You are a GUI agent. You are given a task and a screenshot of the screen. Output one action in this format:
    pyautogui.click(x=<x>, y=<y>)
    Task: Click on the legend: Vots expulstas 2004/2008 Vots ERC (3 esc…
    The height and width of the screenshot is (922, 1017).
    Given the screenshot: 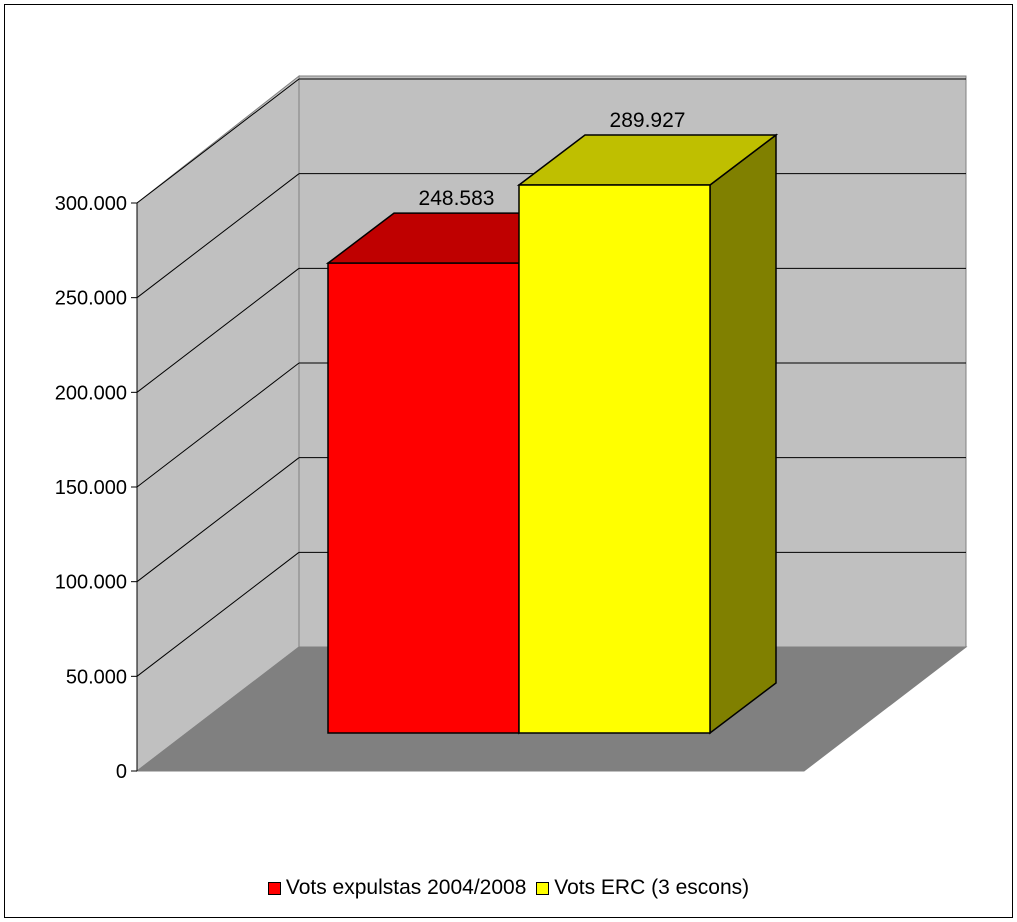 What is the action you would take?
    pyautogui.click(x=508, y=888)
    